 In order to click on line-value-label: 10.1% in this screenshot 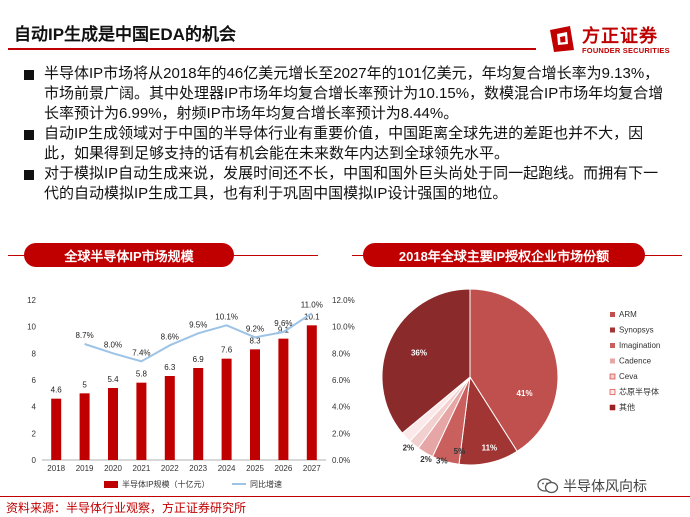, I will do `click(226, 316)`.